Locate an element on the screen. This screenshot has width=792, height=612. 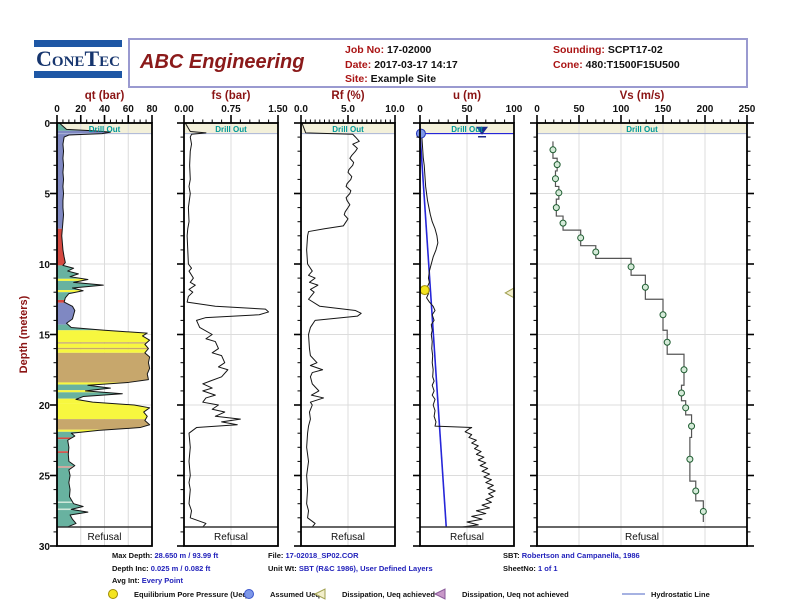
circle-blue-icon is located at coordinates (249, 594).